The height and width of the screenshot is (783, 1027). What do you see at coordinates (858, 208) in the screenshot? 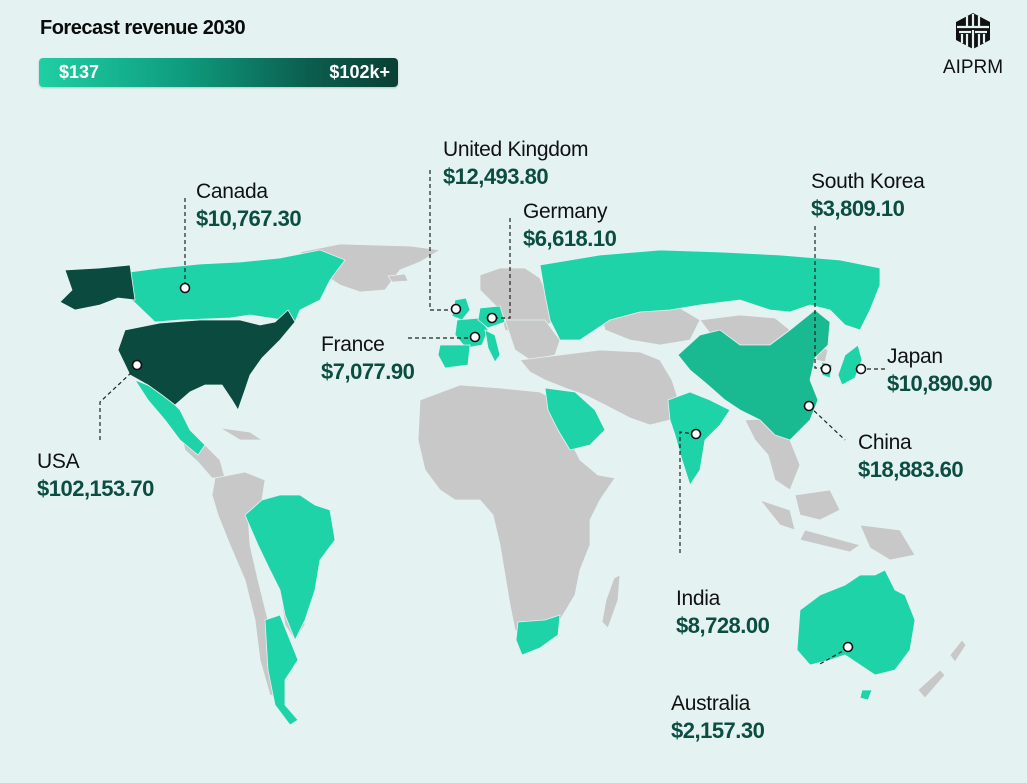
I see `country-value: $3,809.10` at bounding box center [858, 208].